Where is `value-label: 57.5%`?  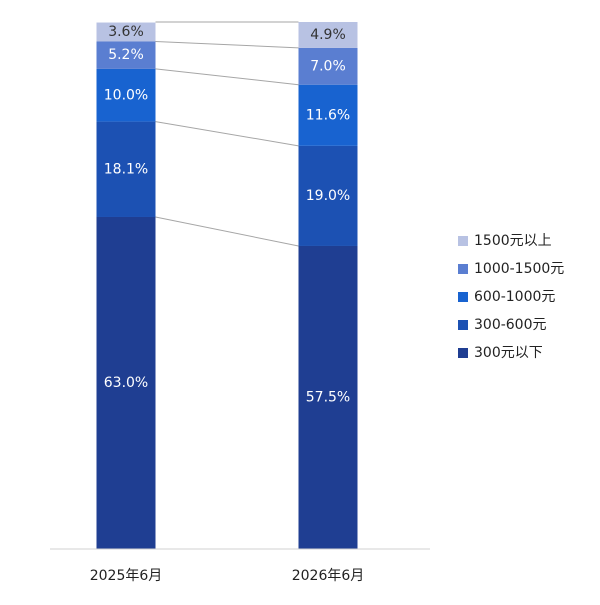 value-label: 57.5% is located at coordinates (328, 397).